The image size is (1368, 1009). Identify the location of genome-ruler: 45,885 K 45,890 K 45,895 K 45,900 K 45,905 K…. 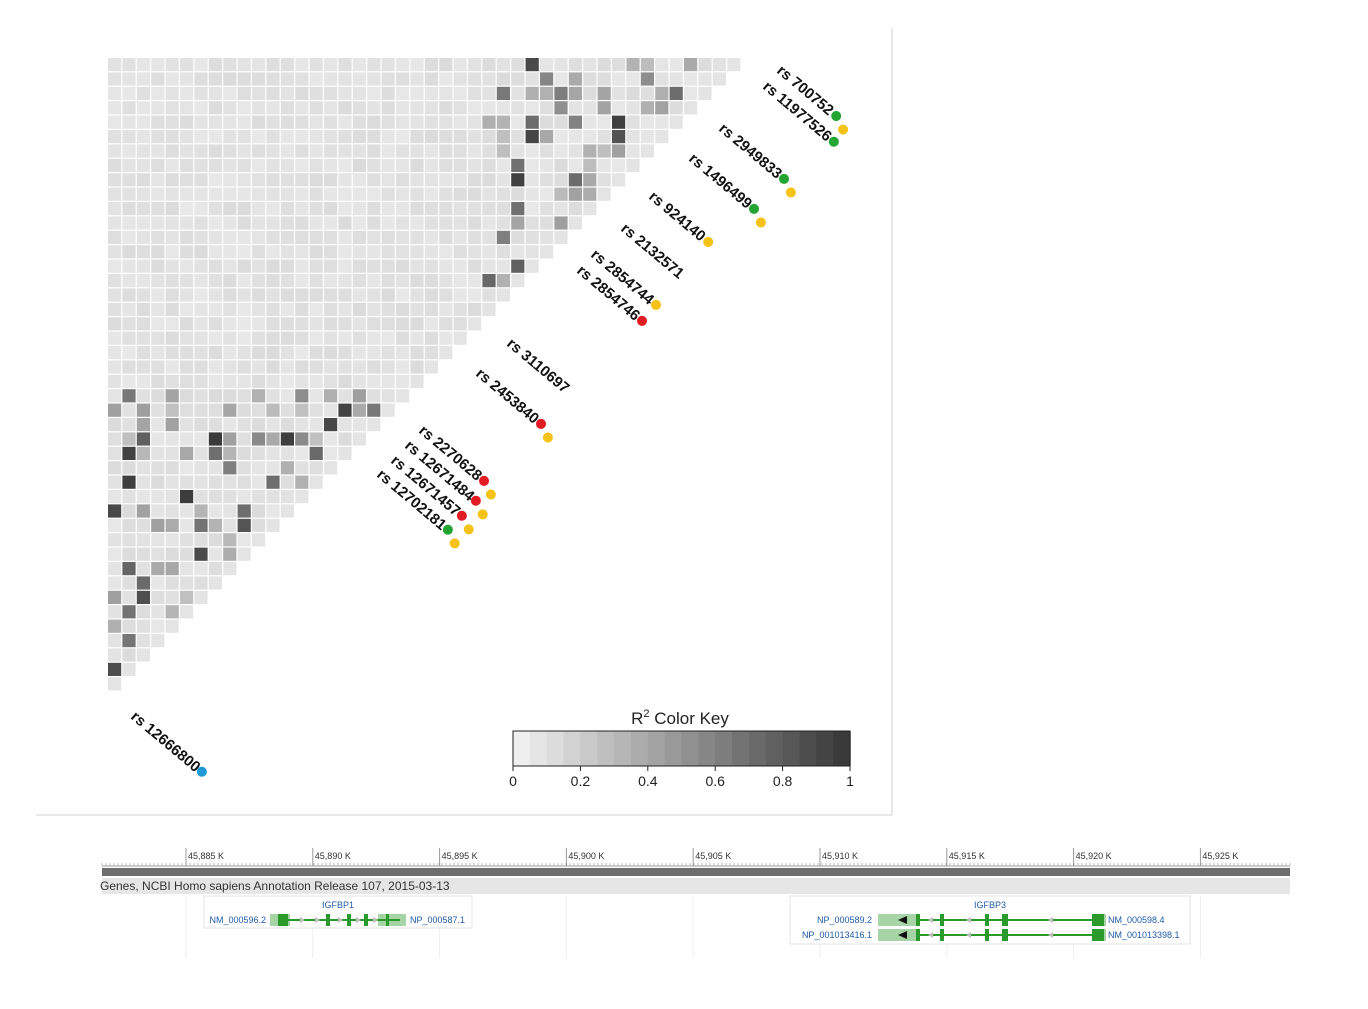
(696, 857).